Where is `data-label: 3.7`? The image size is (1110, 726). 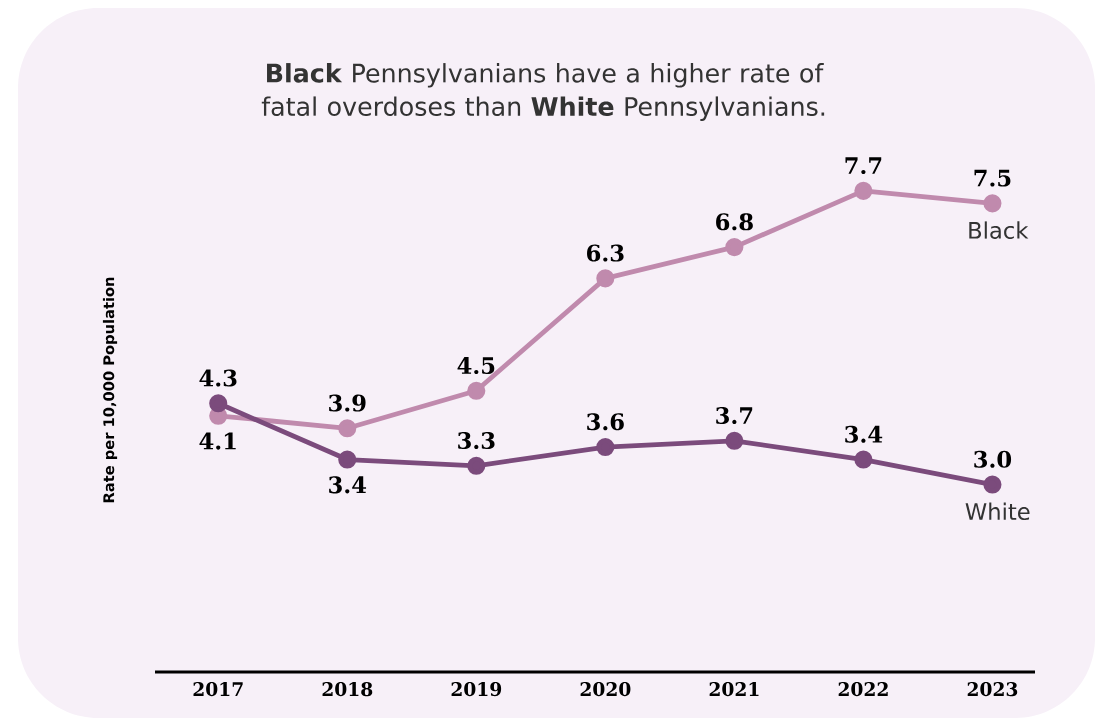
data-label: 3.7 is located at coordinates (734, 415).